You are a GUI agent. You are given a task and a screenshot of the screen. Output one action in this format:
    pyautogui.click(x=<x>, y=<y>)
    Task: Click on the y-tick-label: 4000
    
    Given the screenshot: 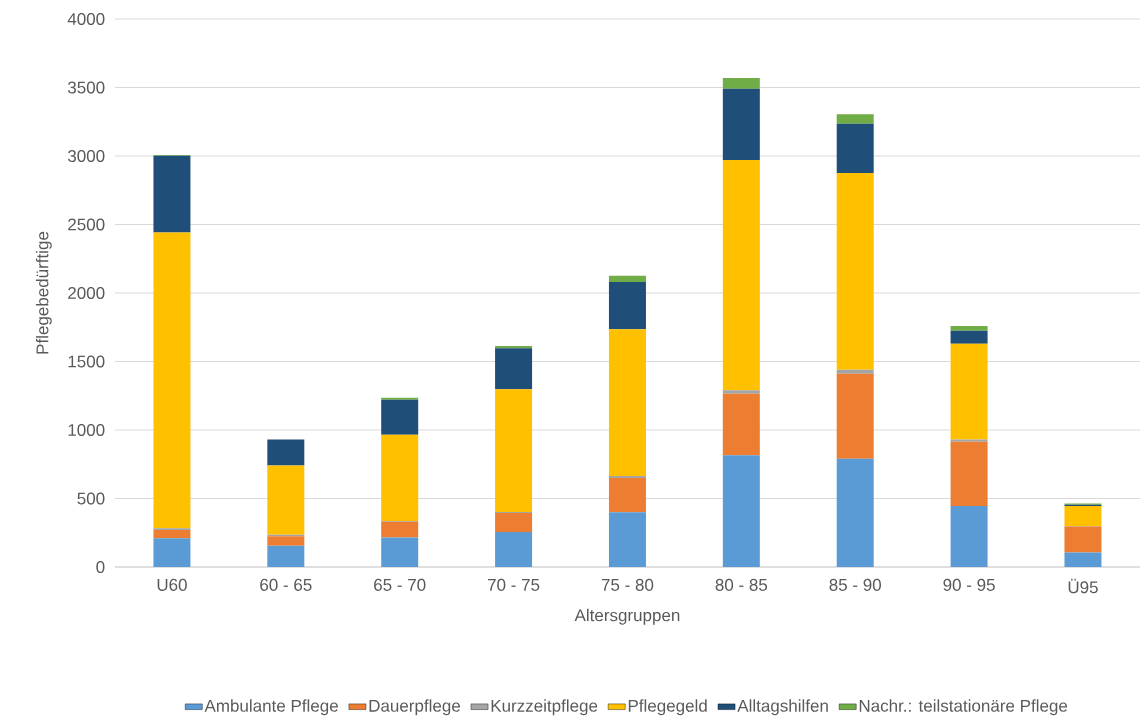 What is the action you would take?
    pyautogui.click(x=86, y=19)
    